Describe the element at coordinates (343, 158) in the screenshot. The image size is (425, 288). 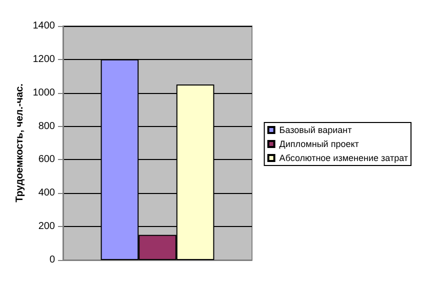
I see `legend-label: Абсолютное изменение затрат` at that location.